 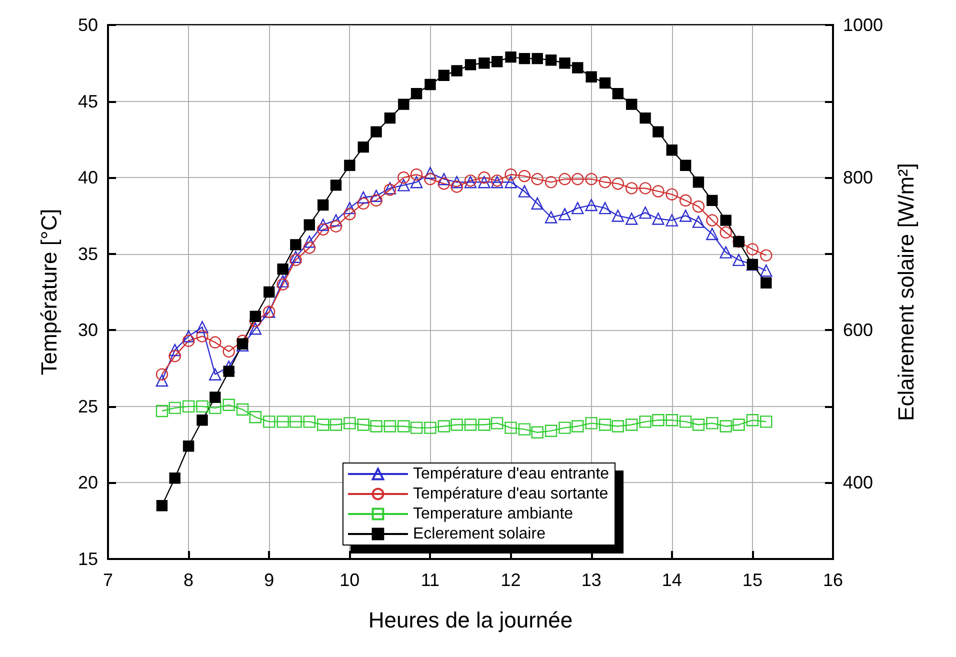 What do you see at coordinates (189, 580) in the screenshot?
I see `x-tick-label: 8` at bounding box center [189, 580].